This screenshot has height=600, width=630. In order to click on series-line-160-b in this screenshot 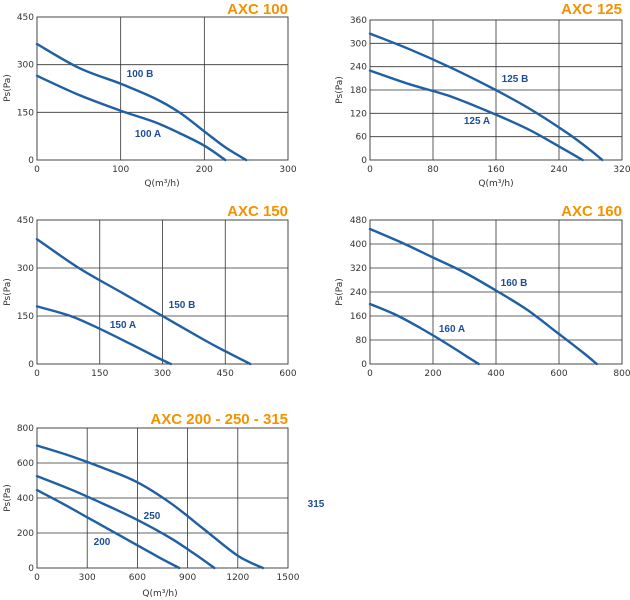, I will do `click(483, 296)`.